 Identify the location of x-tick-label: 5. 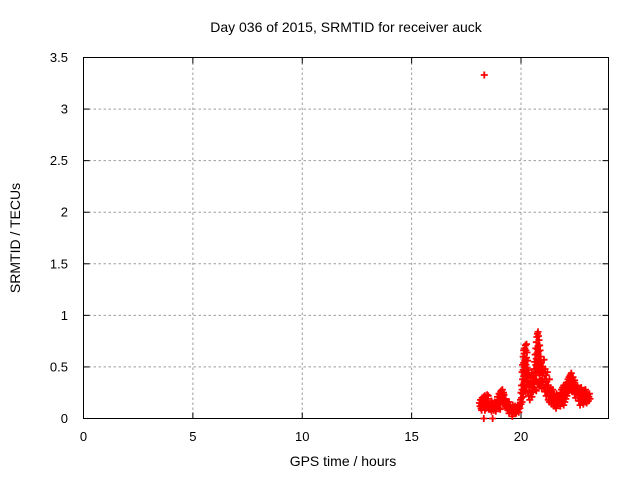
(192, 436).